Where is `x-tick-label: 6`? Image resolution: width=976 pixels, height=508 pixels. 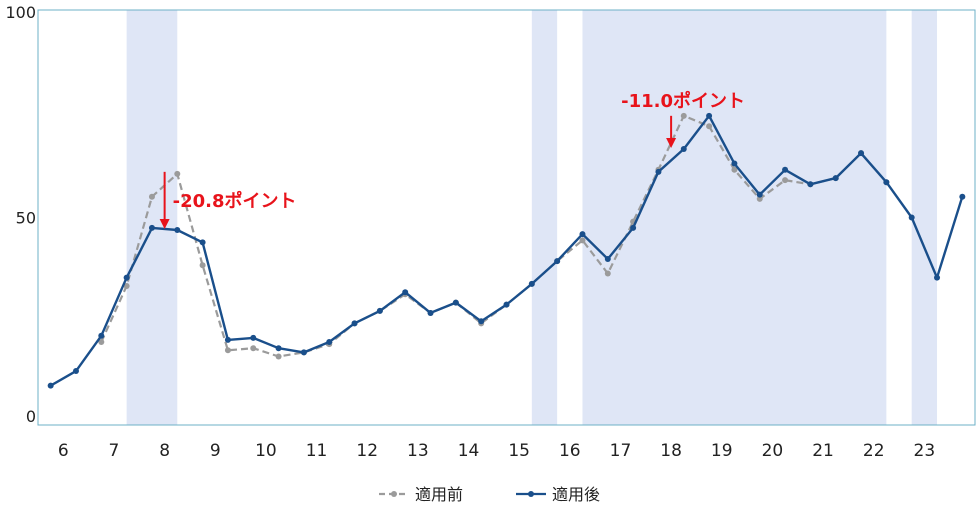
x-tick-label: 6 is located at coordinates (63, 451).